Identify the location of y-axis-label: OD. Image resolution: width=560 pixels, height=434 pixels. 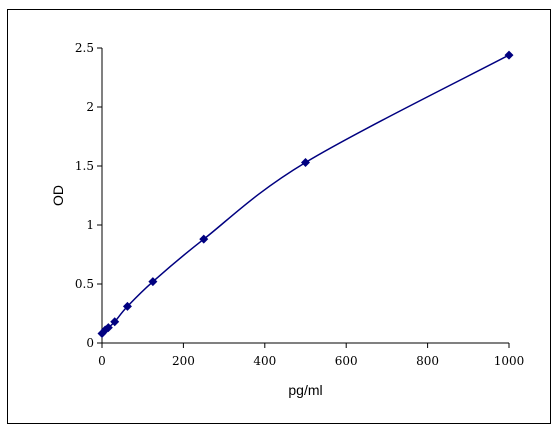
(58, 195).